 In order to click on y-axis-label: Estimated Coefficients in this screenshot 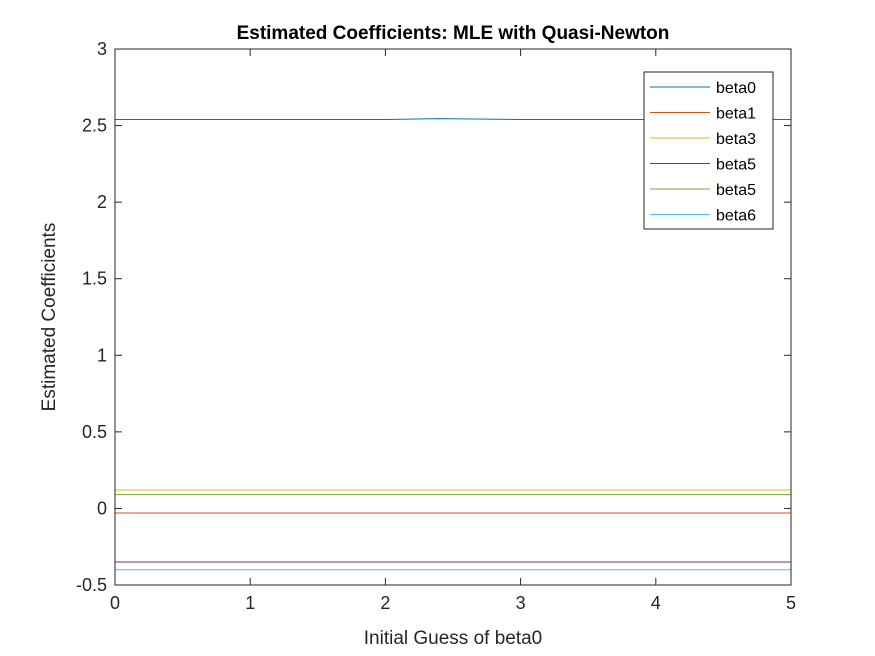, I will do `click(49, 317)`.